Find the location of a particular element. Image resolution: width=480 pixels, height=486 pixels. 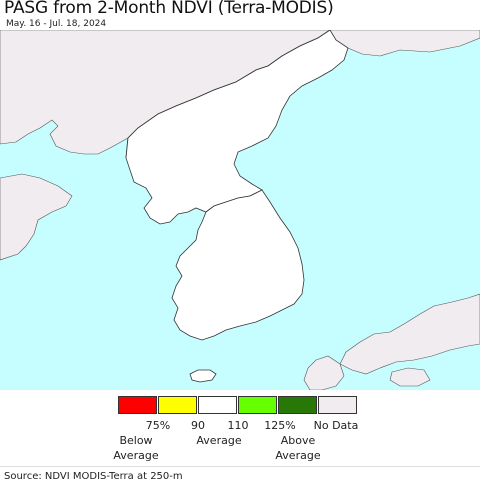

source-text: Source: NDVI MODIS-Terra at 250-m is located at coordinates (93, 476).